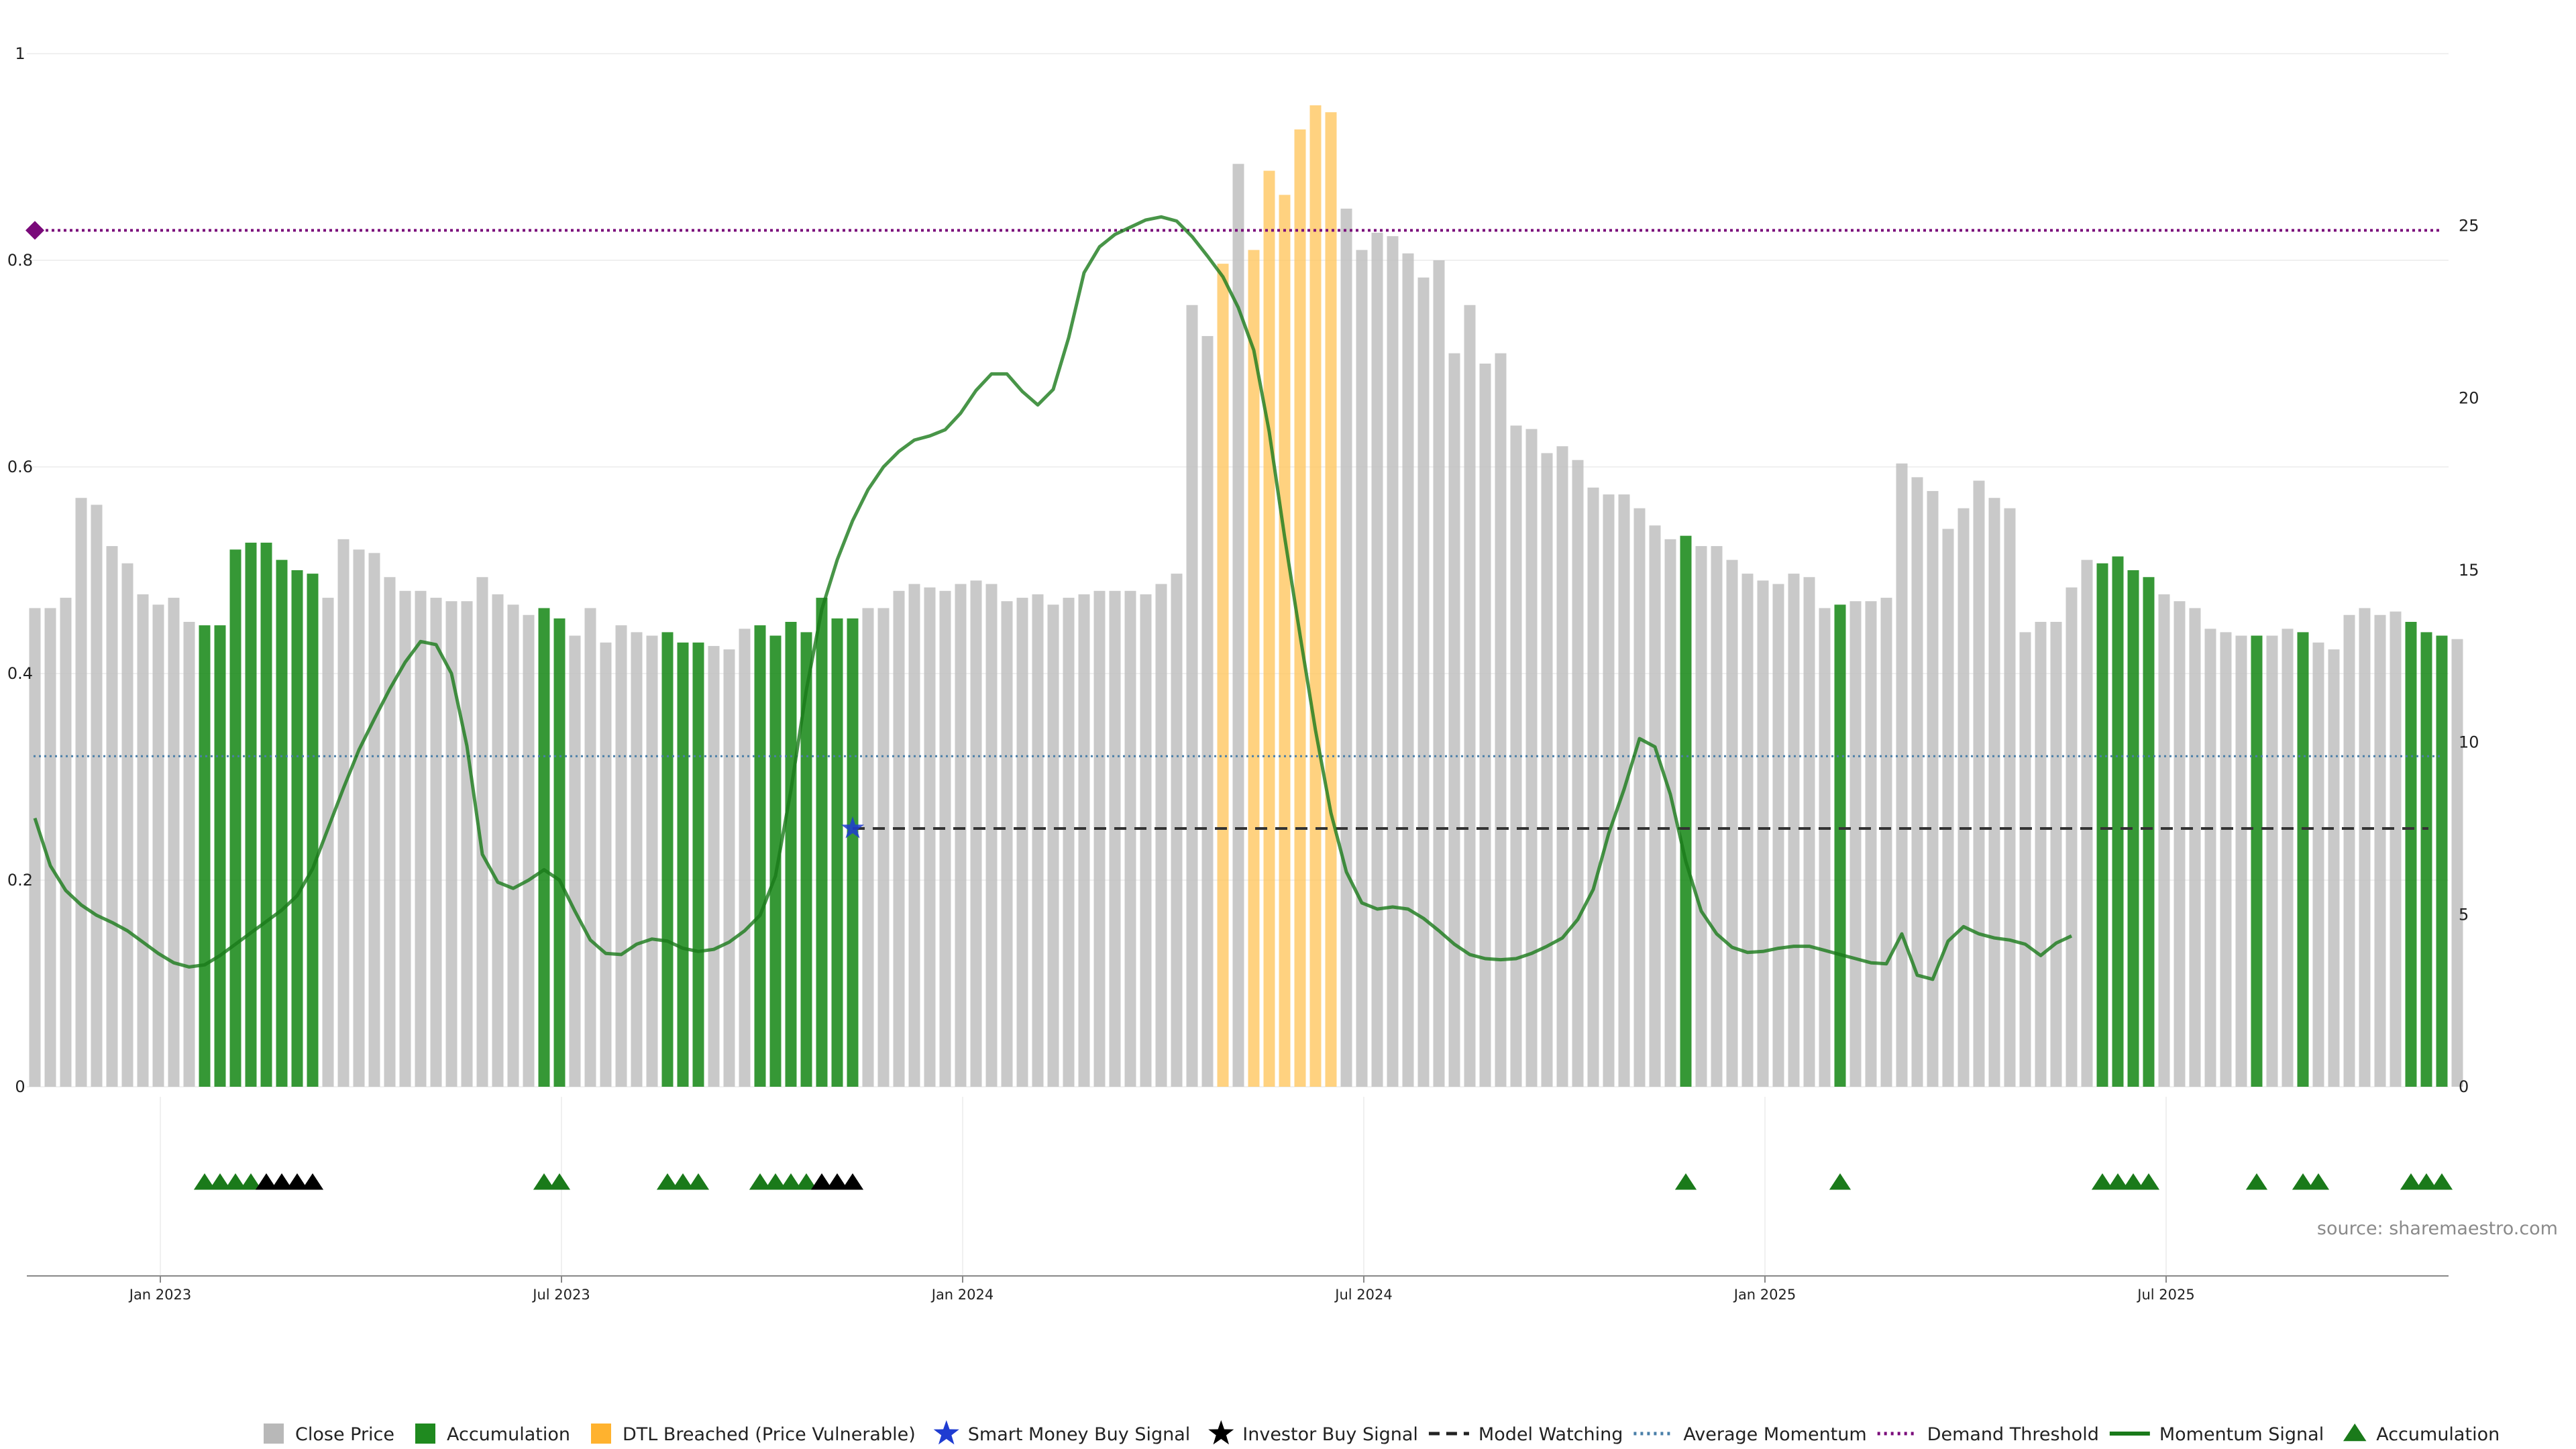 This screenshot has width=2576, height=1449. I want to click on smart-money-buy-signal, so click(853, 827).